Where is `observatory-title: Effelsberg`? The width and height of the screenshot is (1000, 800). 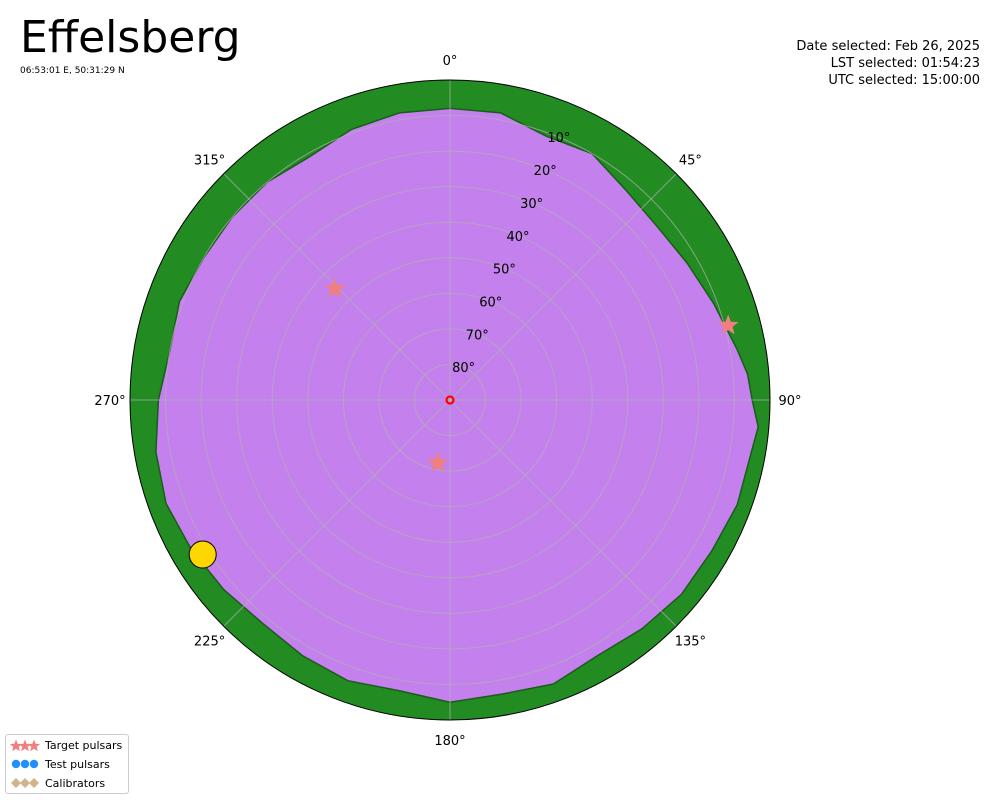
observatory-title: Effelsberg is located at coordinates (130, 37).